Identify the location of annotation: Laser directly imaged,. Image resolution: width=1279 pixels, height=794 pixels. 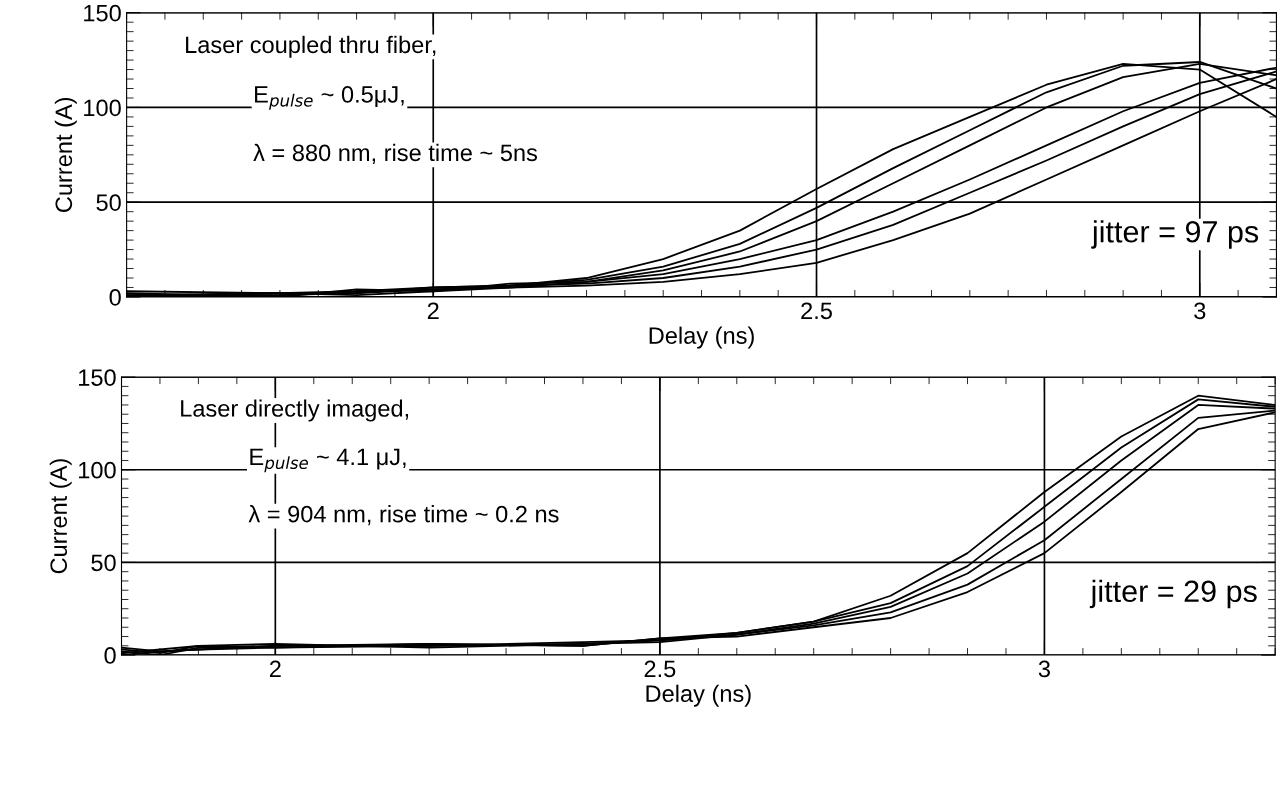
(295, 410).